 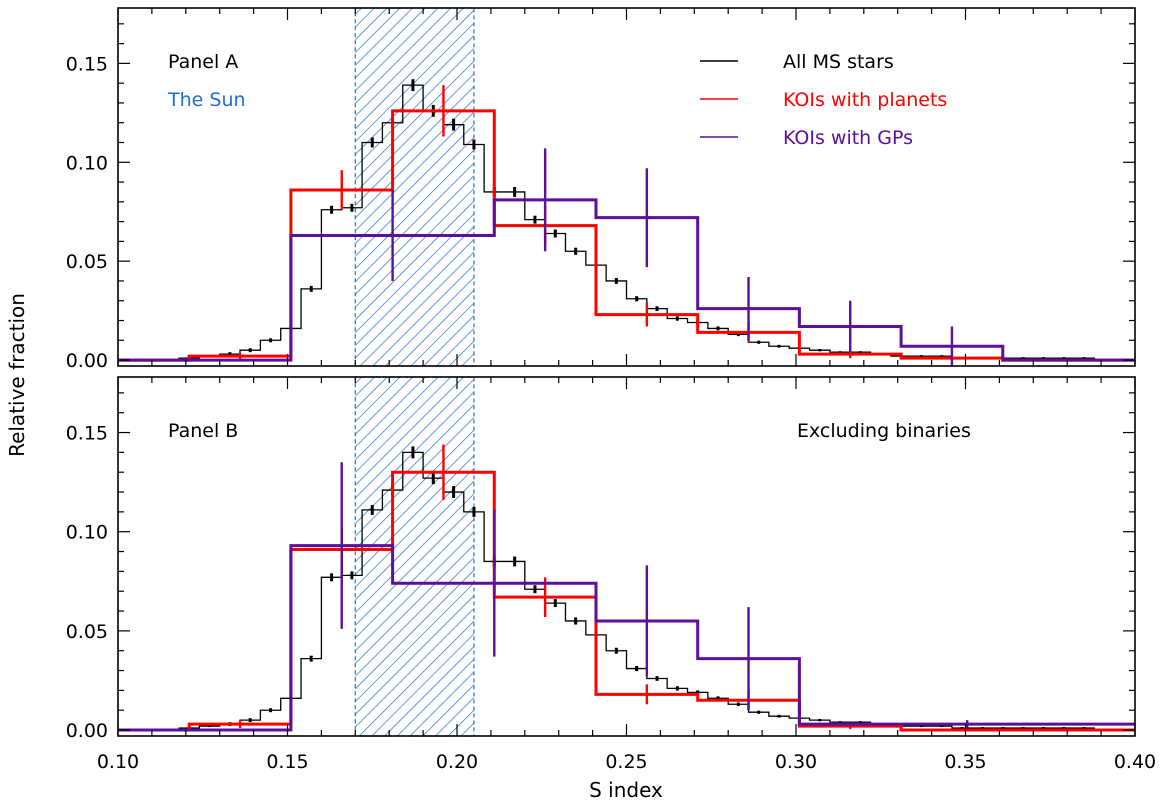 What do you see at coordinates (965, 762) in the screenshot?
I see `x-tick-label: 0.35` at bounding box center [965, 762].